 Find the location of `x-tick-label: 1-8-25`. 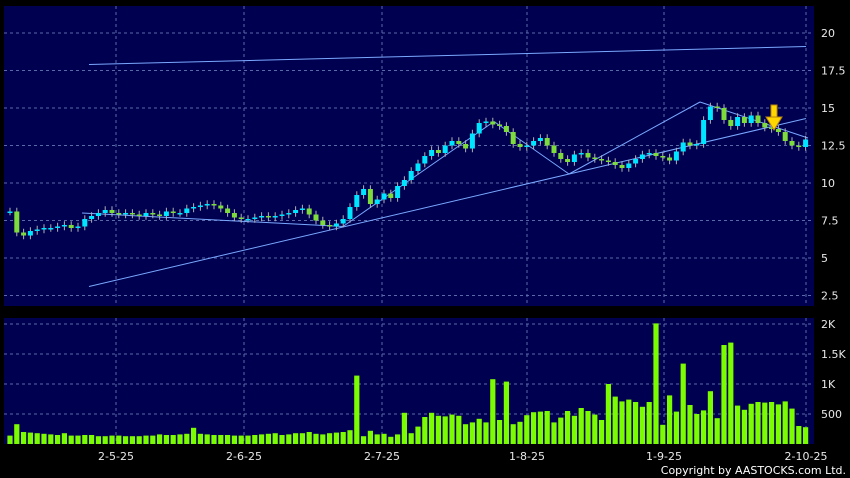

x-tick-label: 1-8-25 is located at coordinates (527, 456).